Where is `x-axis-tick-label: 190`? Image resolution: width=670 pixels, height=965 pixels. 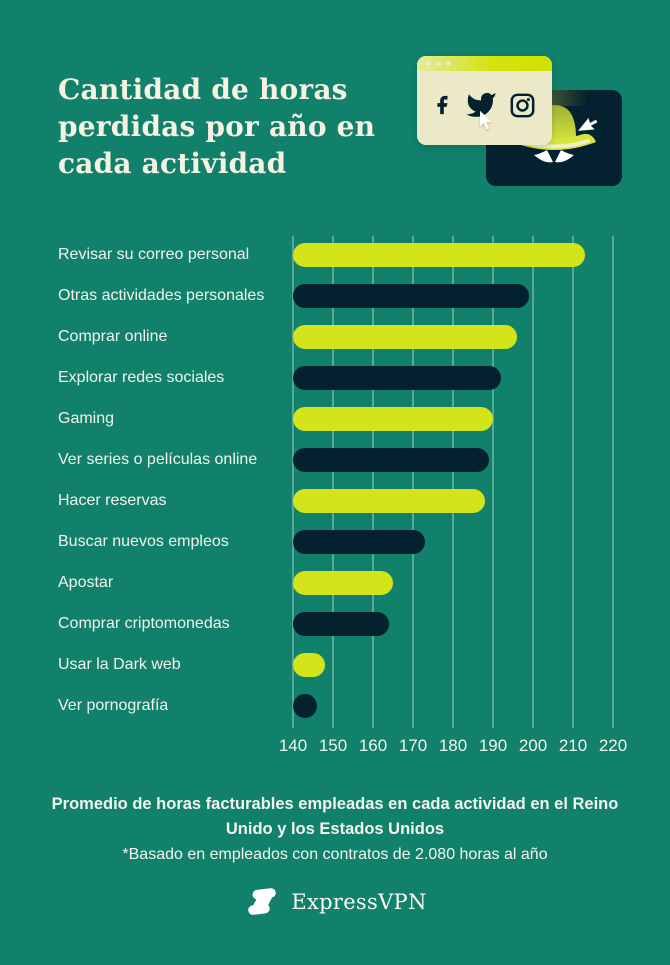
x-axis-tick-label: 190 is located at coordinates (493, 745).